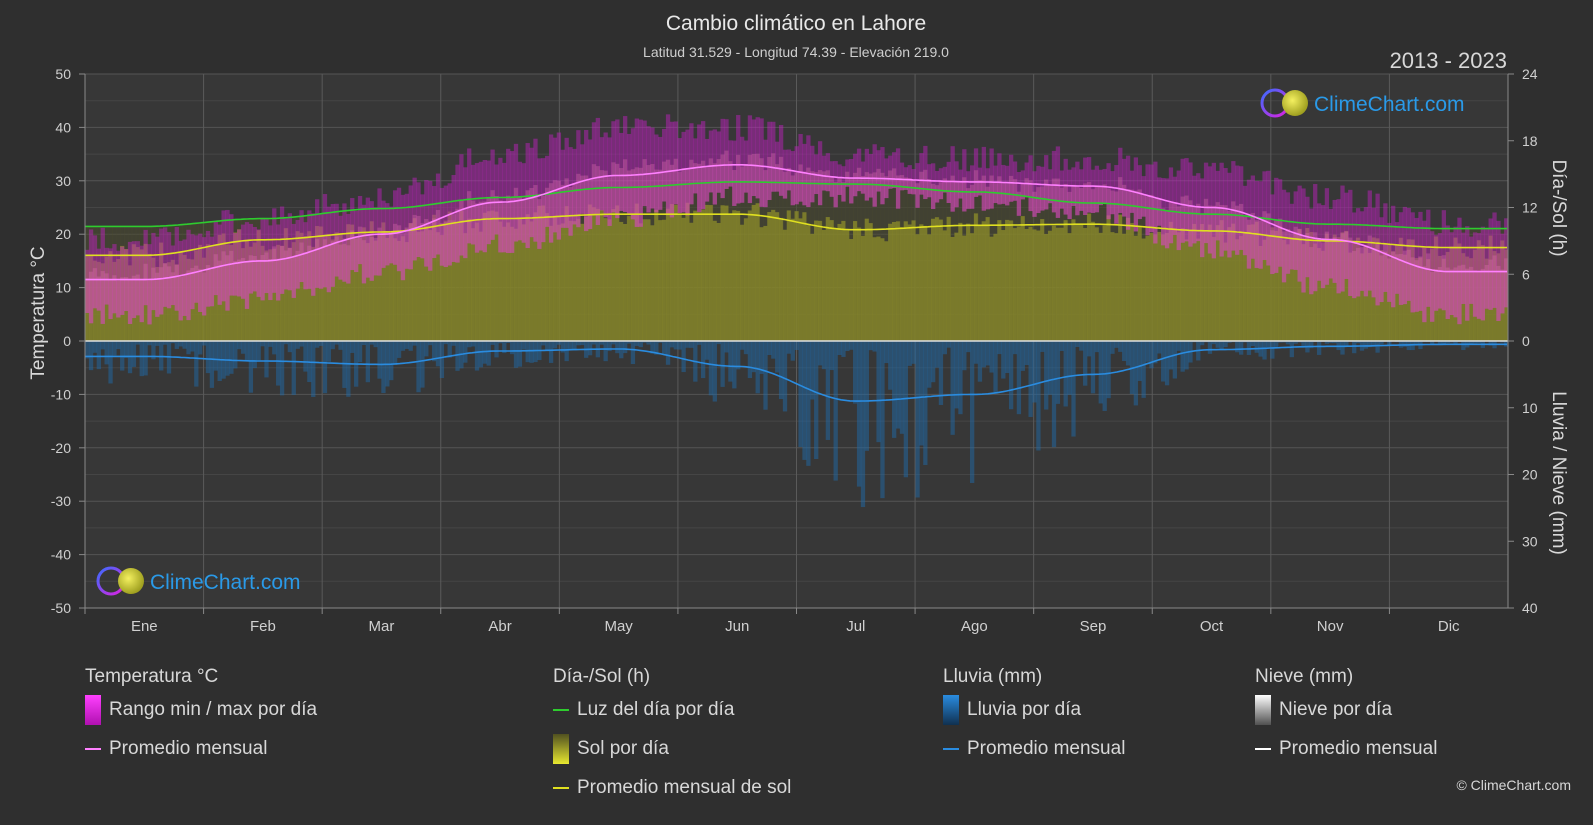 This screenshot has width=1593, height=825. What do you see at coordinates (1358, 748) in the screenshot?
I see `legend-snow-avg-label: Promedio mensual` at bounding box center [1358, 748].